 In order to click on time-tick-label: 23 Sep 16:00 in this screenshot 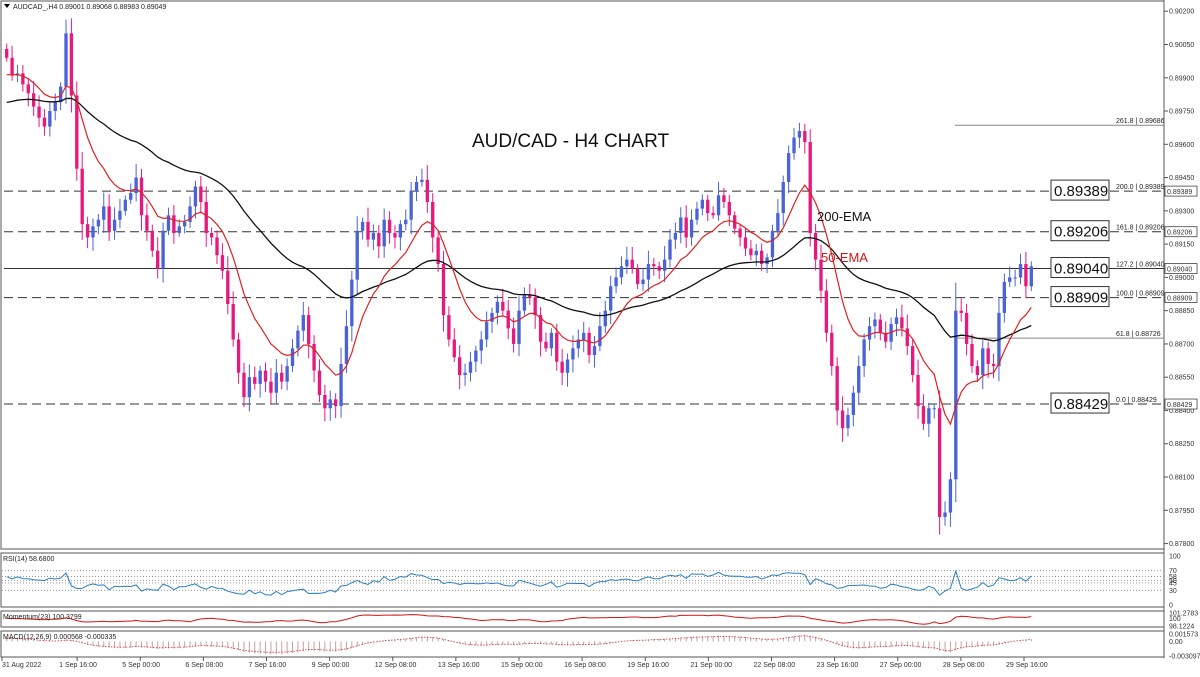, I will do `click(838, 665)`.